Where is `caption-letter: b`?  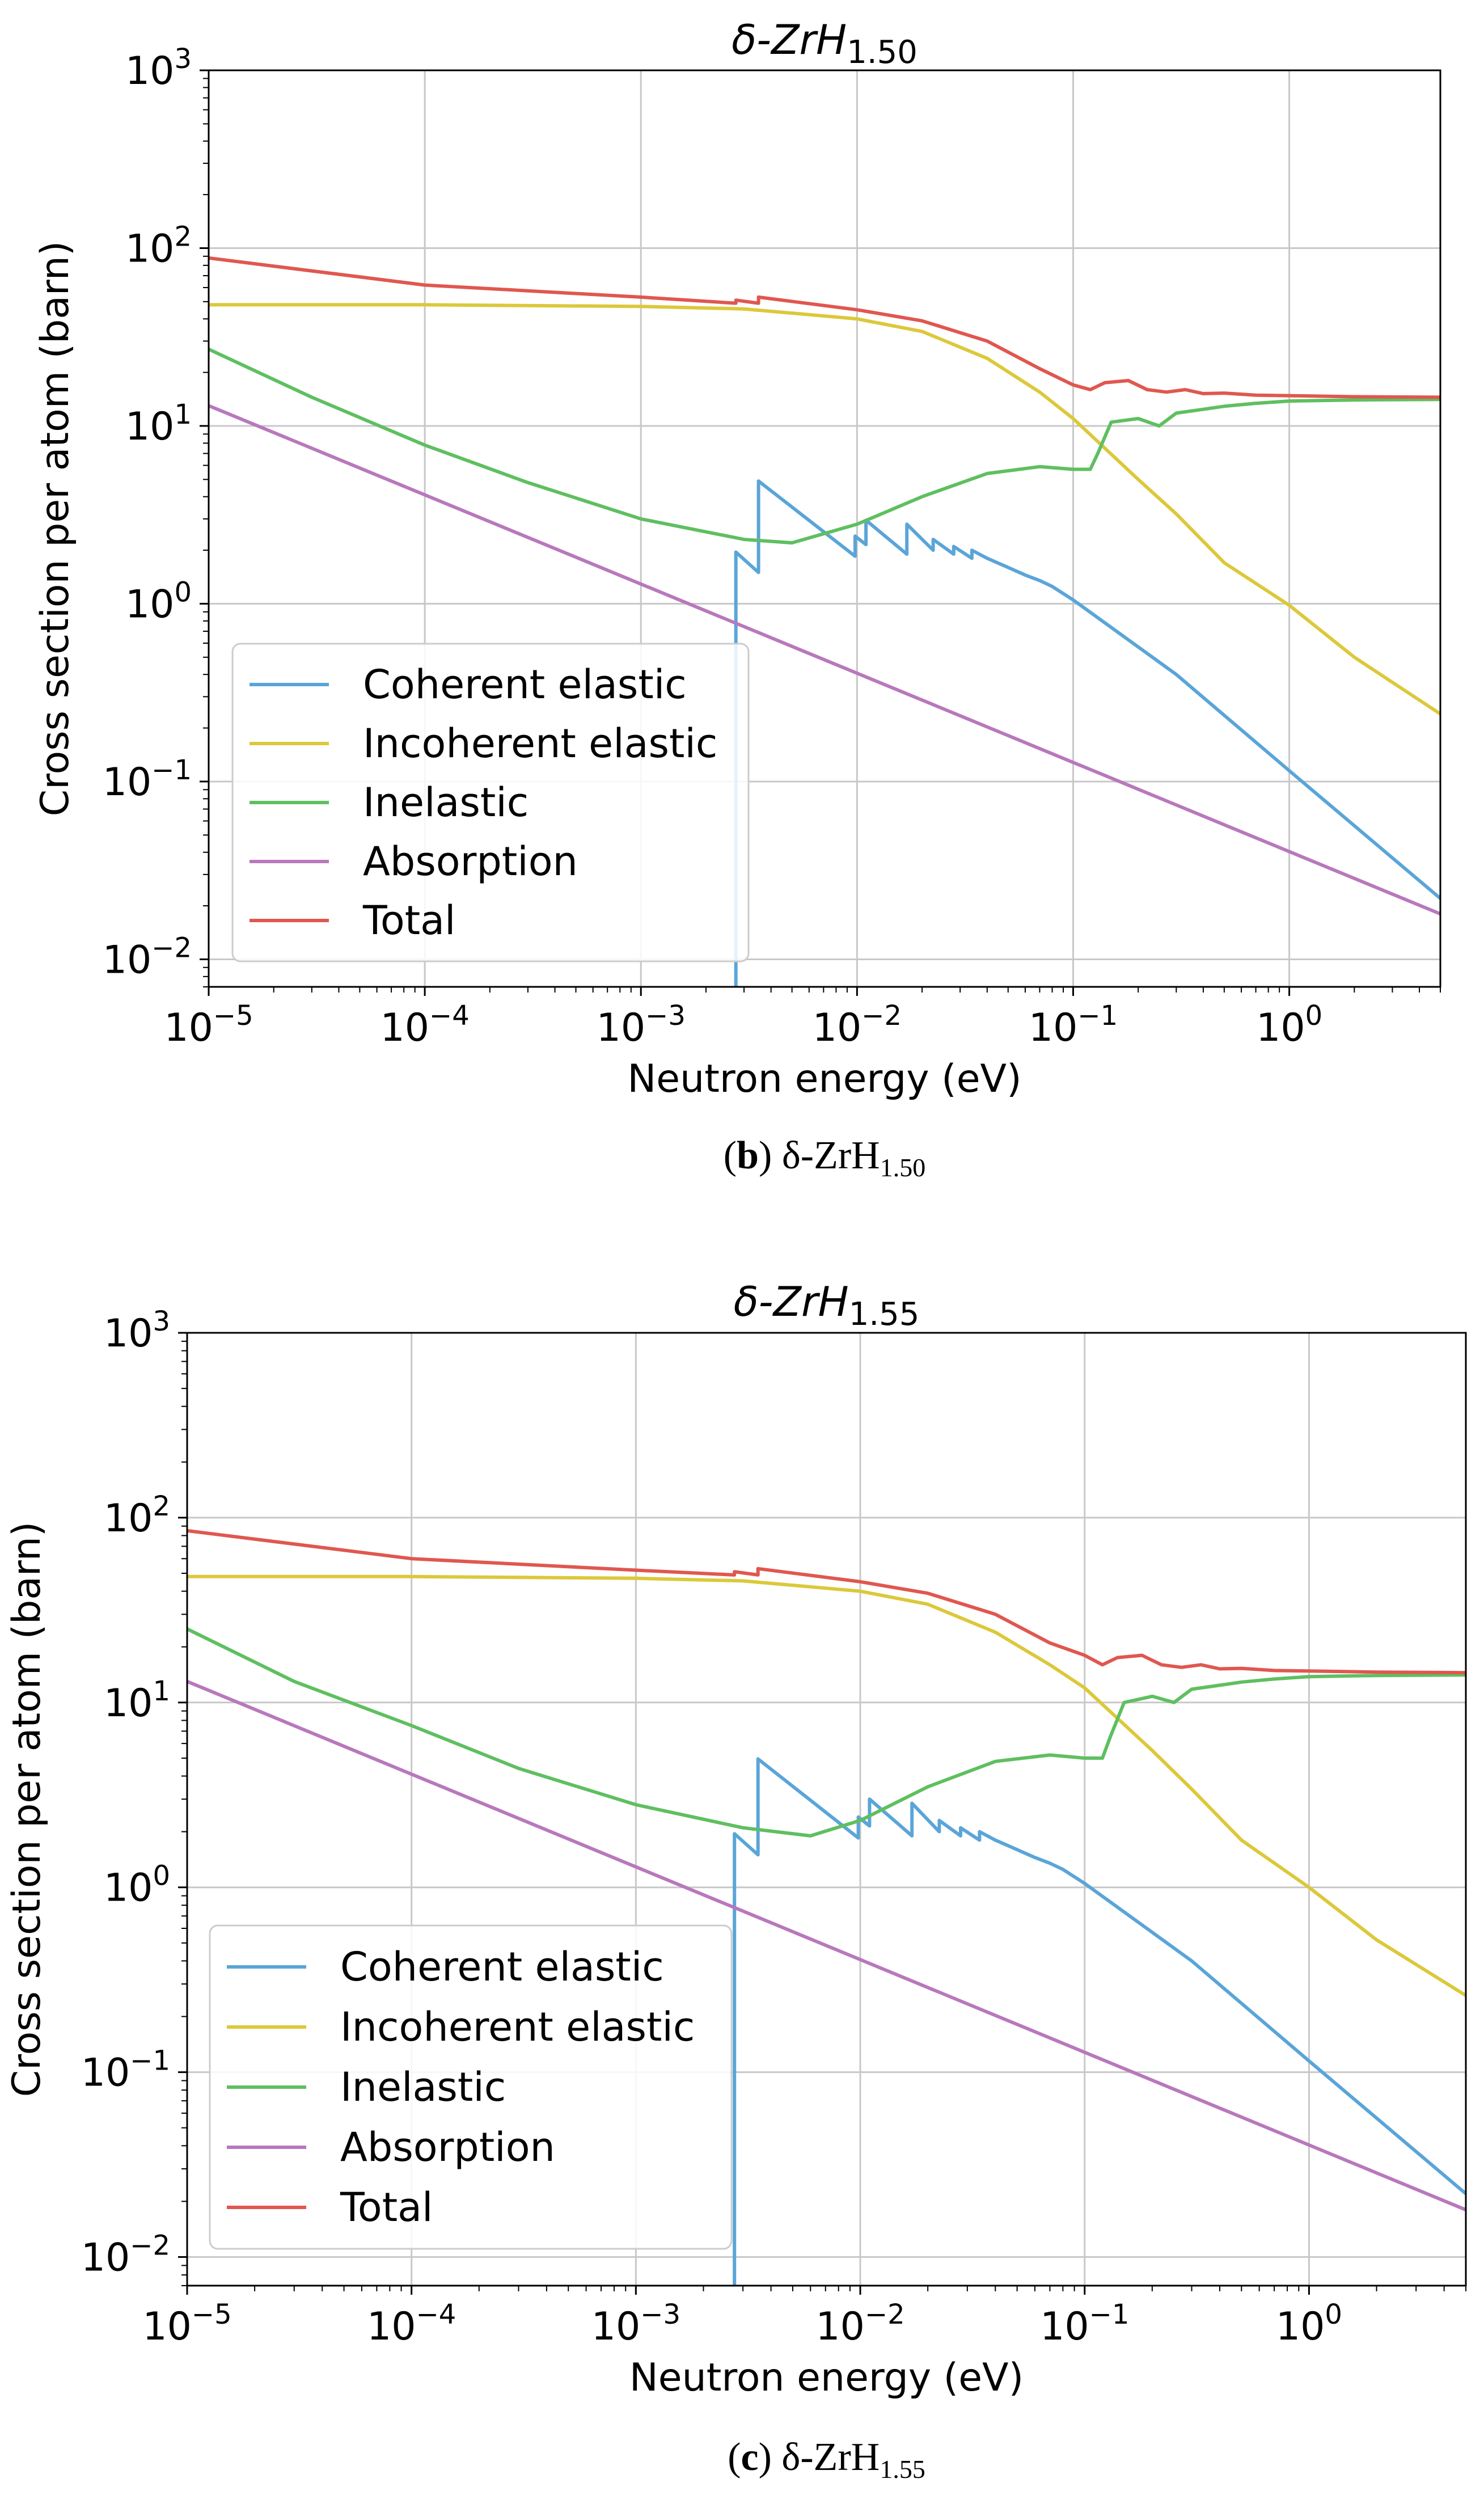
caption-letter: b is located at coordinates (748, 1155).